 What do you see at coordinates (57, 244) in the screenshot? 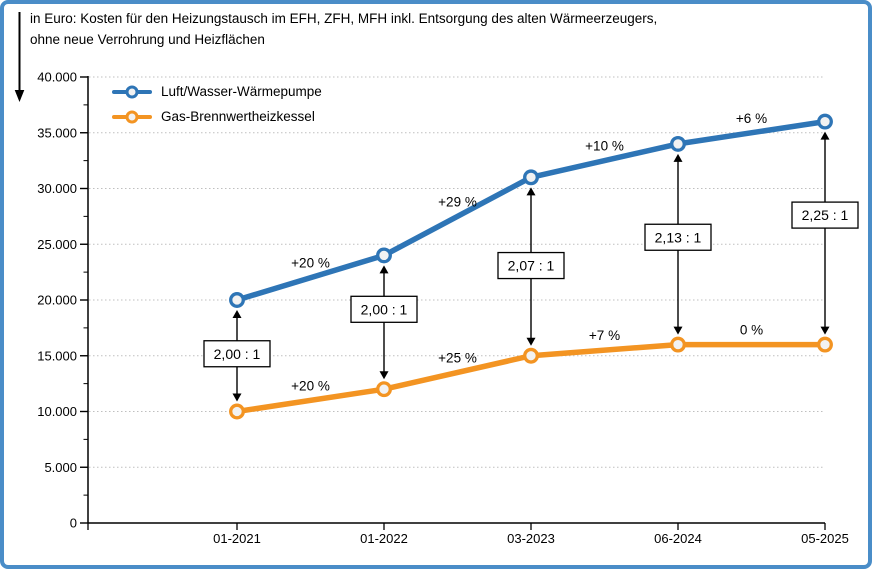
I see `y-axis-tick-label: 25.000` at bounding box center [57, 244].